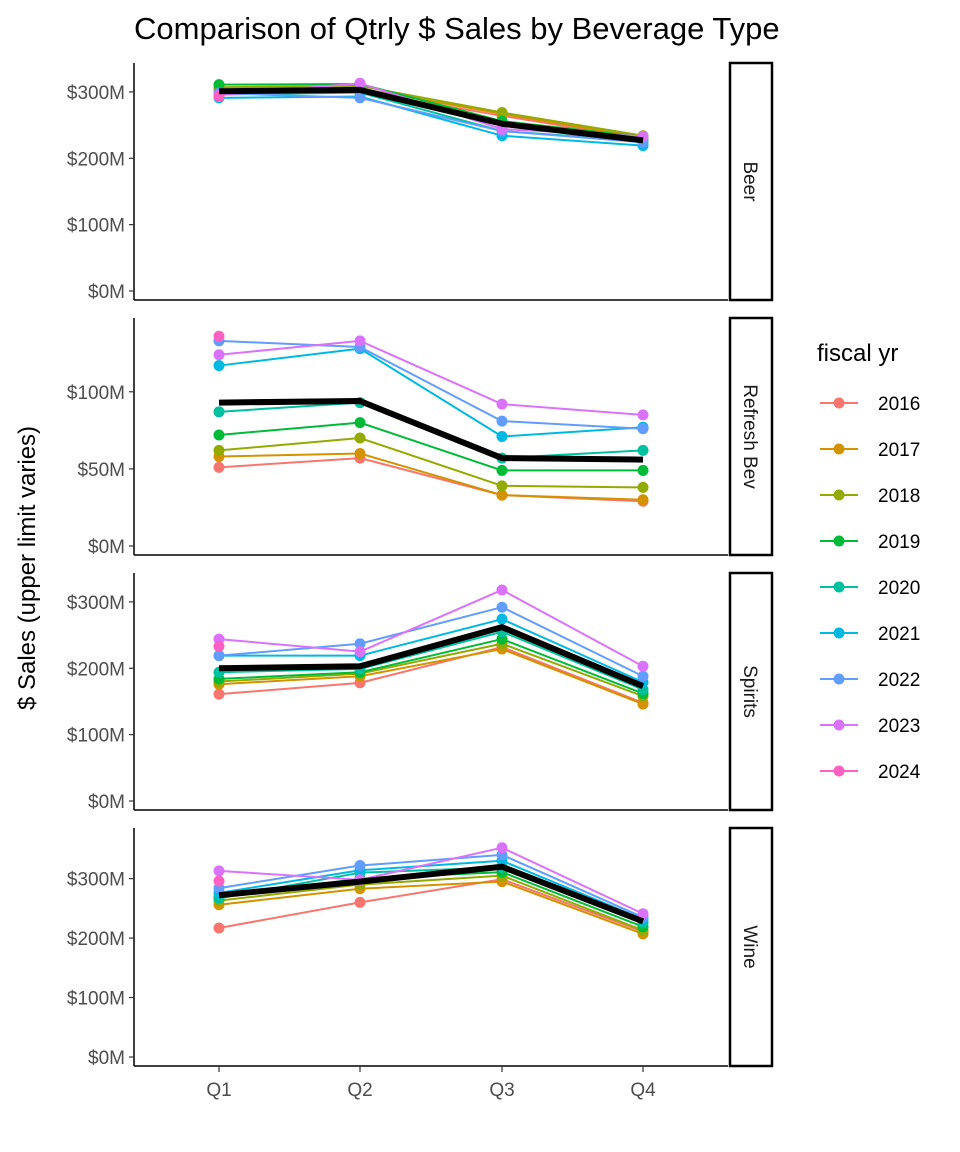 This screenshot has height=1152, width=960. I want to click on point-2017-Q2, so click(360, 453).